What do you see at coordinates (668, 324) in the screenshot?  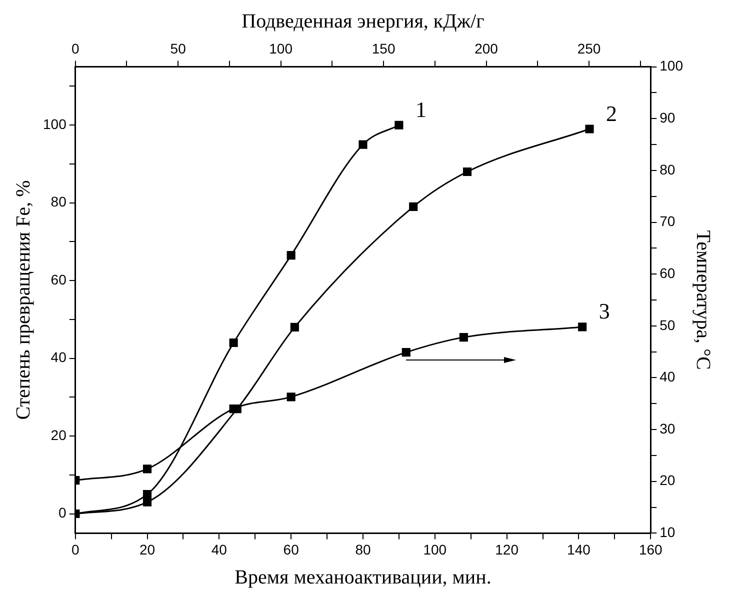 I see `y2-tick-label: 50` at bounding box center [668, 324].